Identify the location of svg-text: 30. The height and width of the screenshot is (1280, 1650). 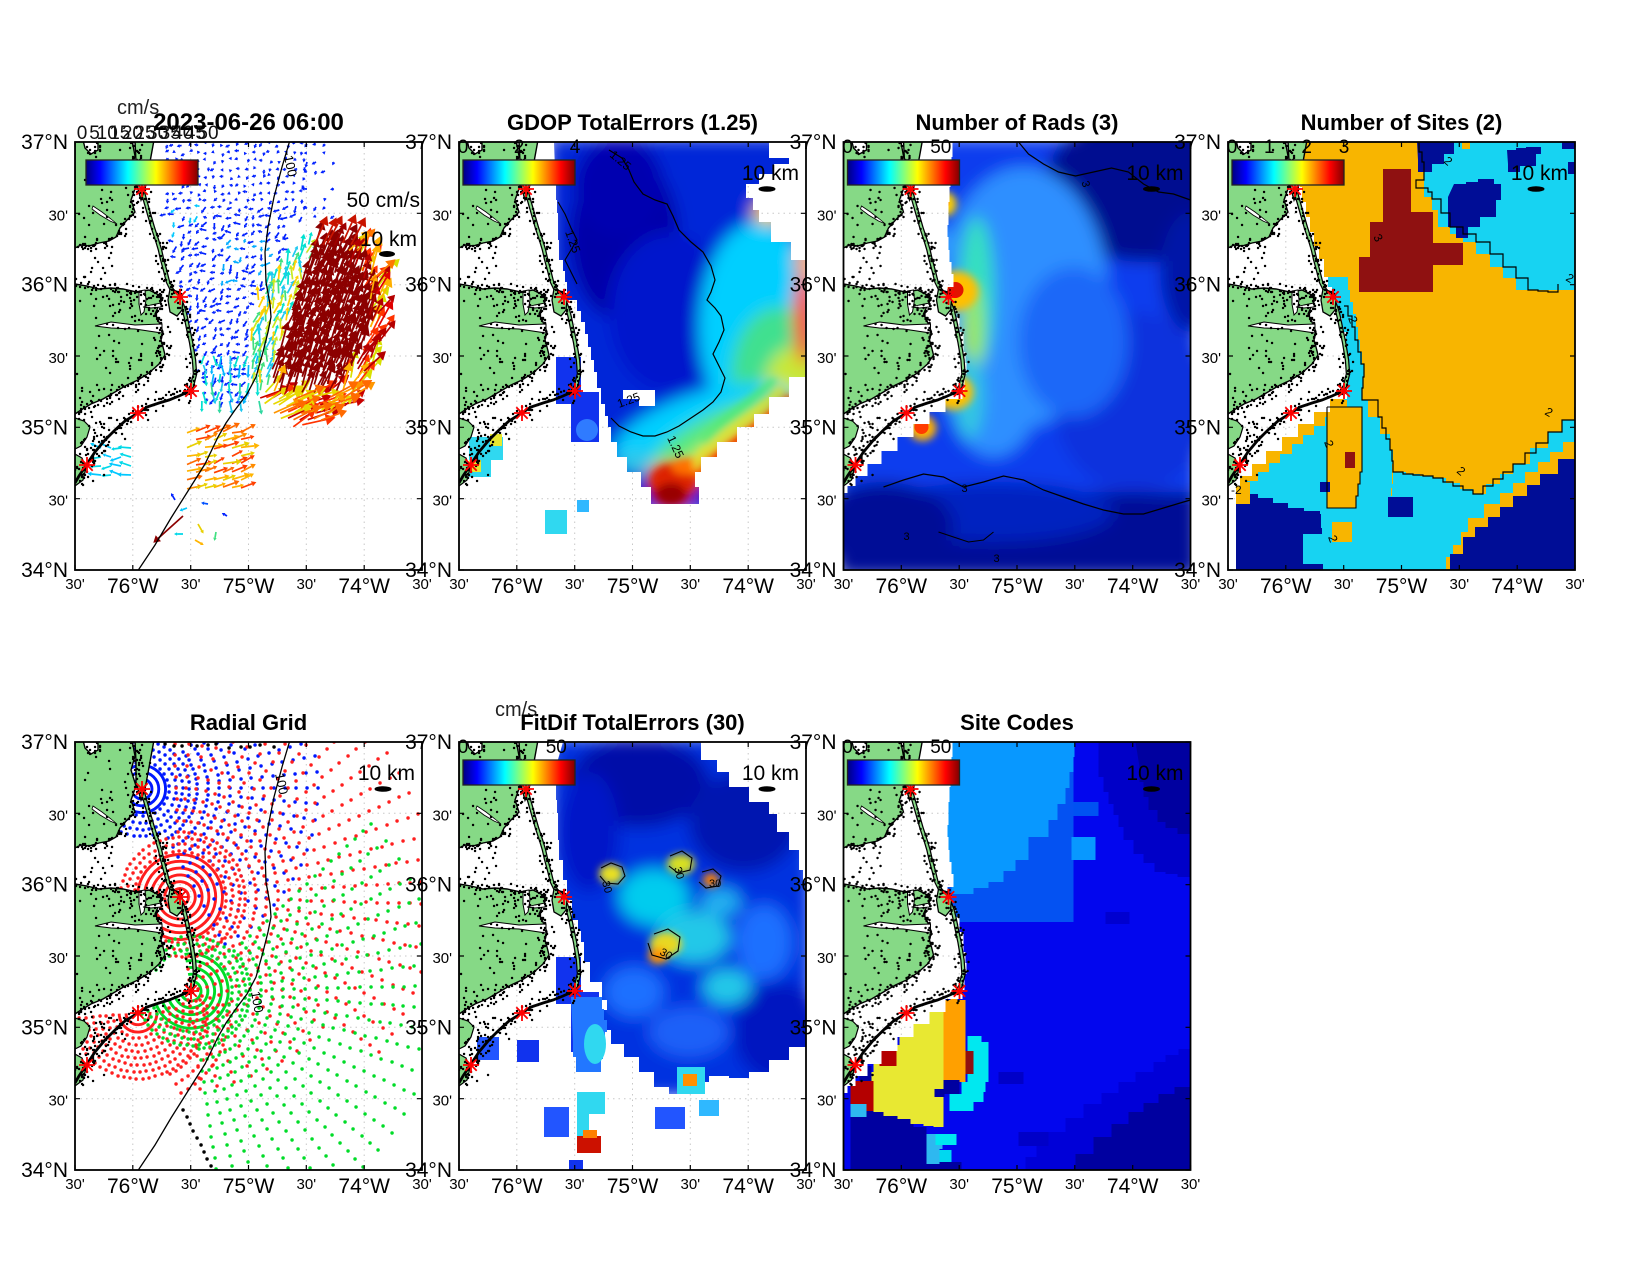
(157, 133).